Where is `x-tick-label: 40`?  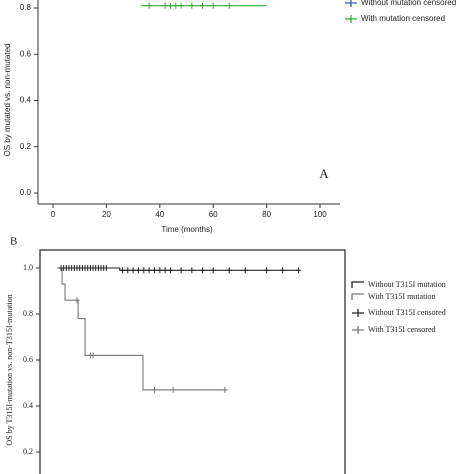 x-tick-label: 40 is located at coordinates (159, 214).